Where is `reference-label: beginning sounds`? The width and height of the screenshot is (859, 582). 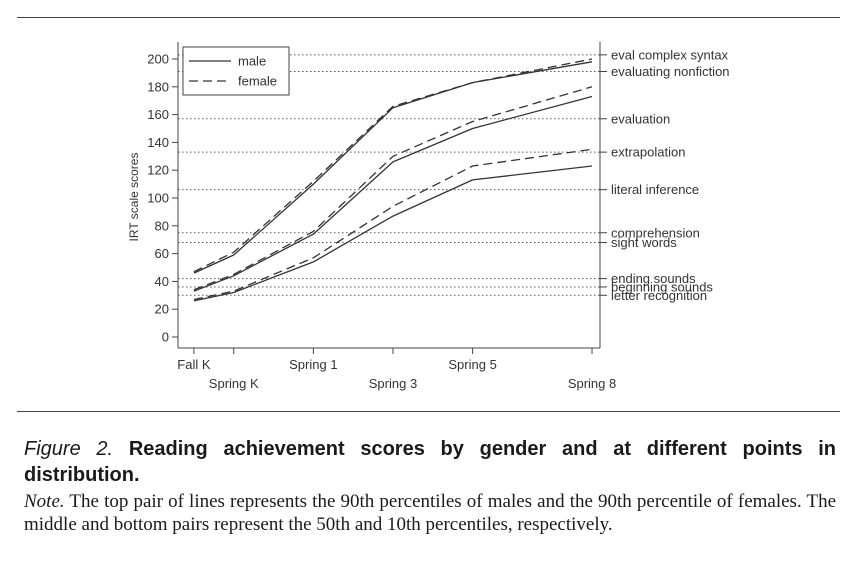
reference-label: beginning sounds is located at coordinates (662, 286).